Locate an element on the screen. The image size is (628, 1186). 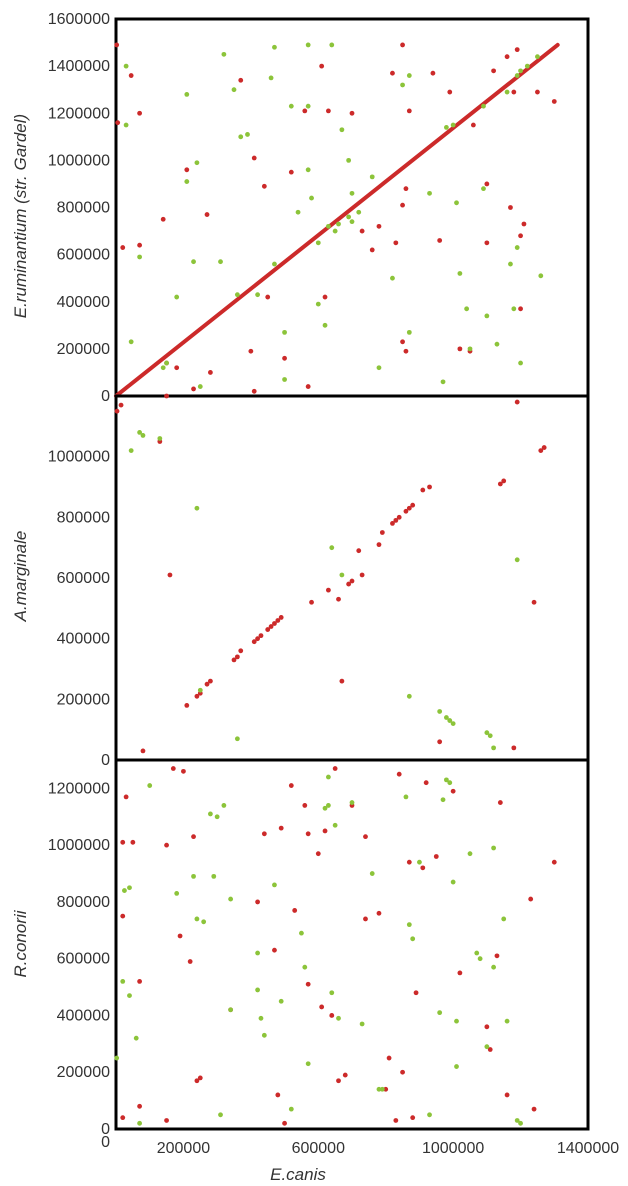
y-tick-label: 1000000 is located at coordinates (79, 845).